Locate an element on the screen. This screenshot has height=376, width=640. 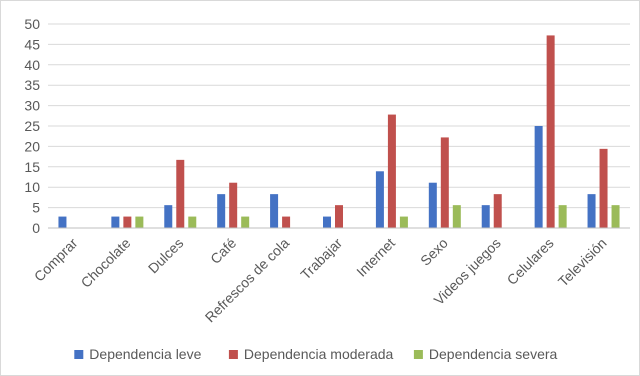
y-tick-label: 20 is located at coordinates (32, 146).